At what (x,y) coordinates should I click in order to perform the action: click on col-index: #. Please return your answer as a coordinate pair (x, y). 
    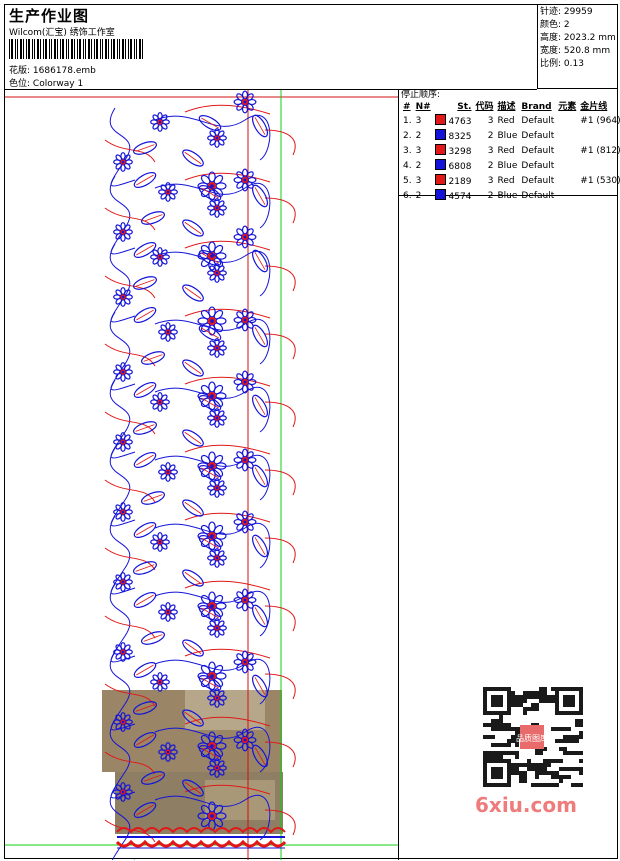
    Looking at the image, I should click on (407, 107).